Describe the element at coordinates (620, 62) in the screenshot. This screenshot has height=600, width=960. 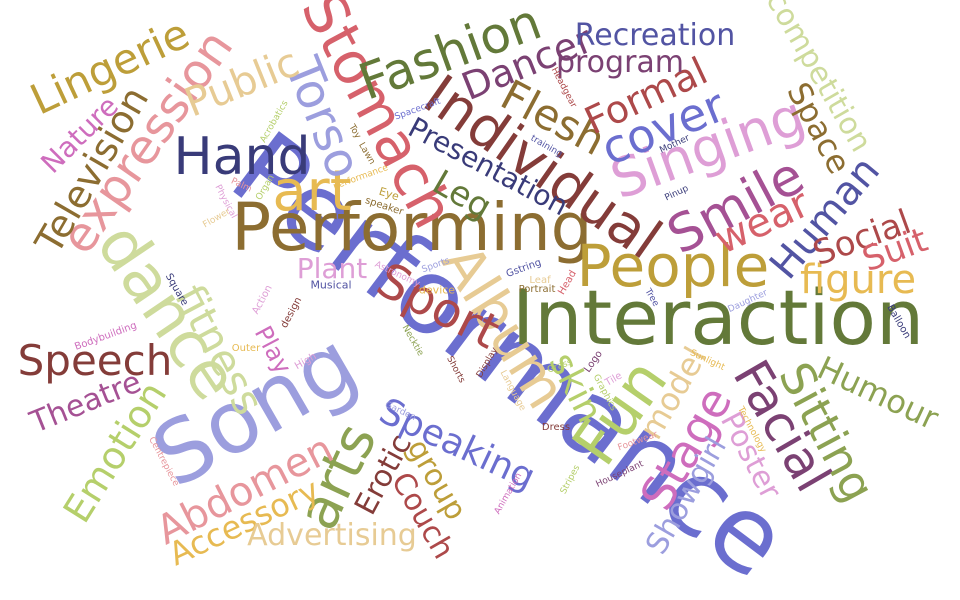
I see `word-program: program` at that location.